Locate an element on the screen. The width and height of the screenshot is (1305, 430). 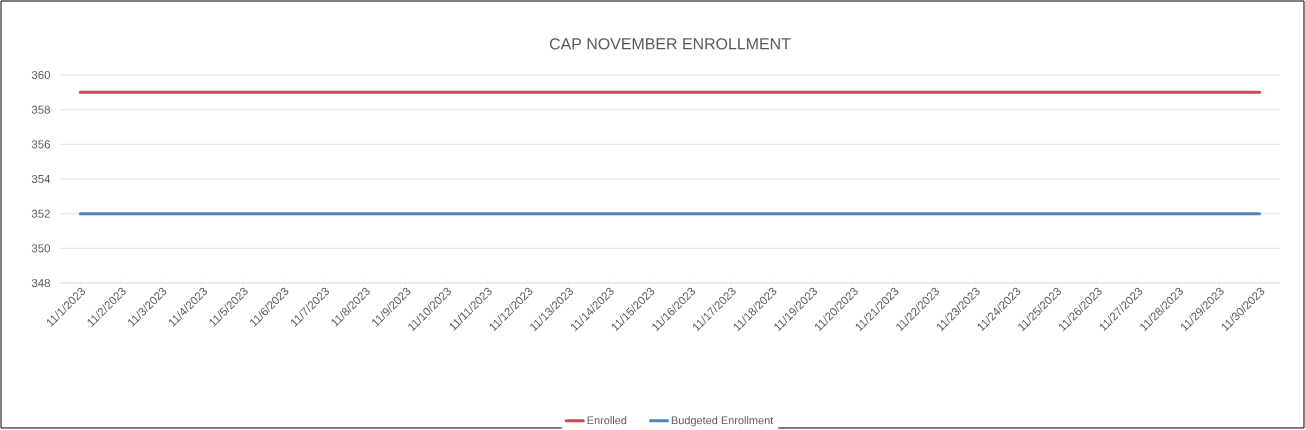
legend-label: Enrolled is located at coordinates (607, 420).